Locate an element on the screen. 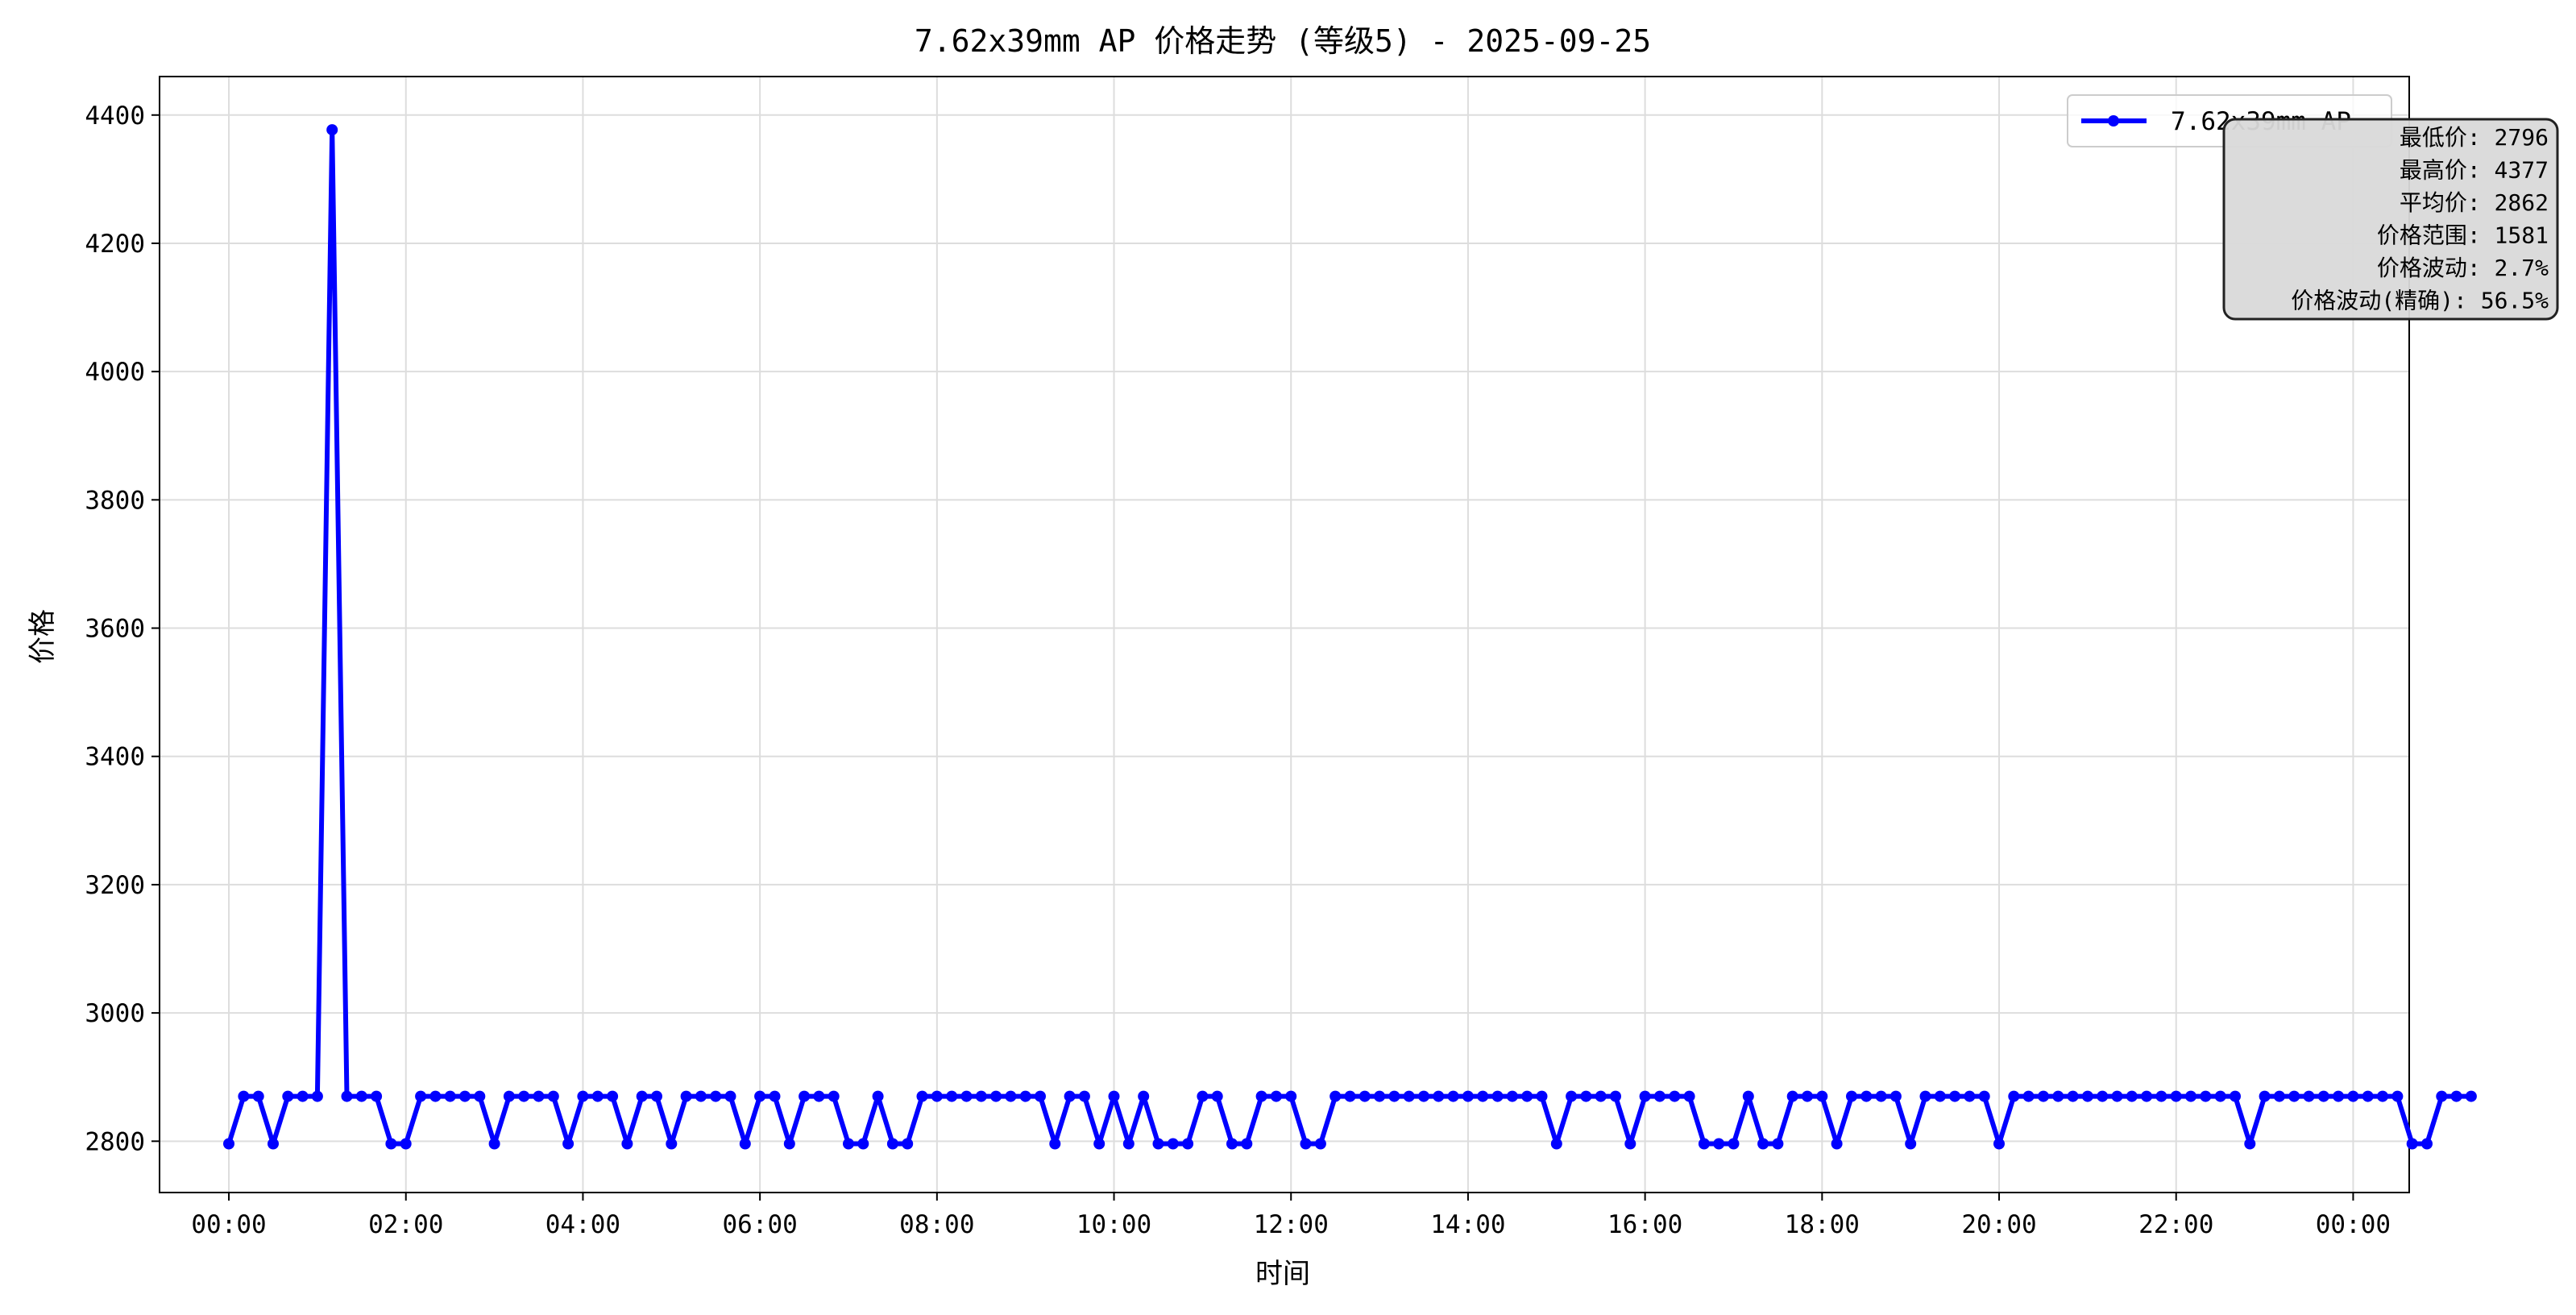 The width and height of the screenshot is (2576, 1315). stats-line: 价格范围: 1581 is located at coordinates (2463, 236).